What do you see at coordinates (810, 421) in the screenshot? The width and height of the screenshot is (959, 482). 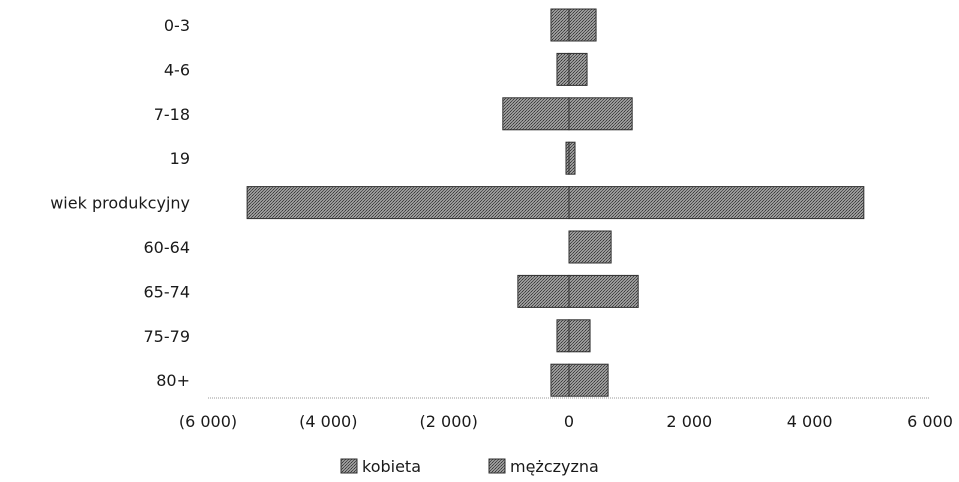 I see `x-tick-label: 4 000` at bounding box center [810, 421].